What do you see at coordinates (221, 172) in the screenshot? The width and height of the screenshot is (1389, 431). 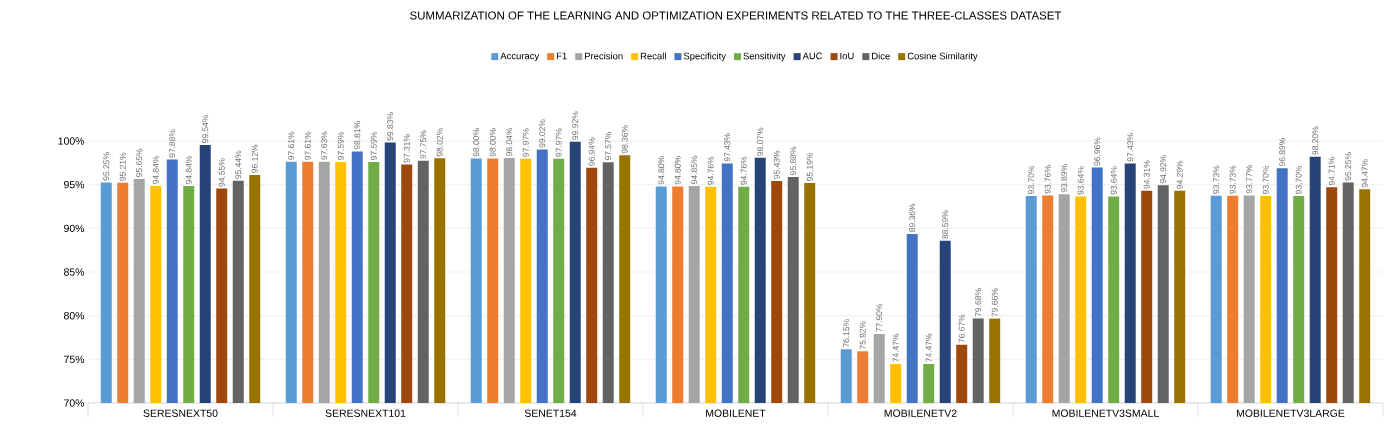 I see `data-label: 94.55%` at bounding box center [221, 172].